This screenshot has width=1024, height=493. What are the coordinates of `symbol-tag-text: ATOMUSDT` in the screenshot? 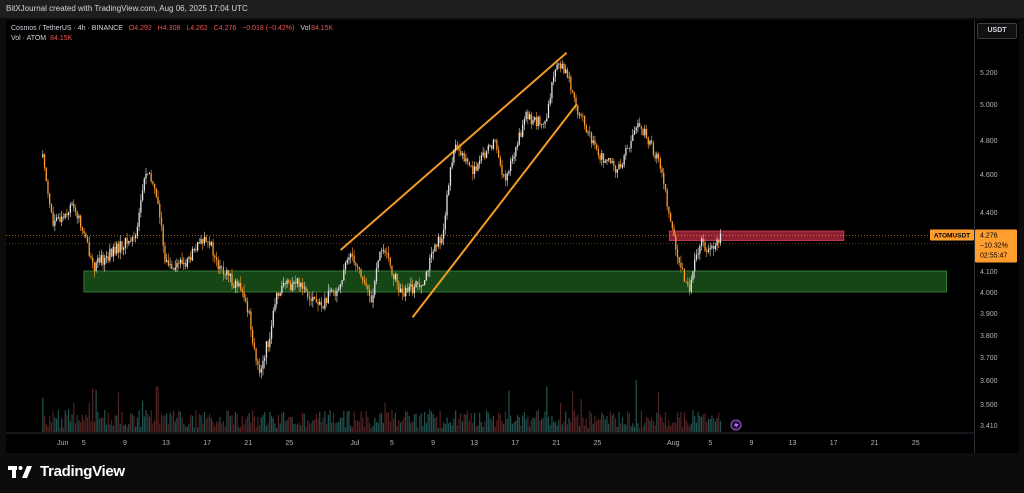 It's located at (952, 236).